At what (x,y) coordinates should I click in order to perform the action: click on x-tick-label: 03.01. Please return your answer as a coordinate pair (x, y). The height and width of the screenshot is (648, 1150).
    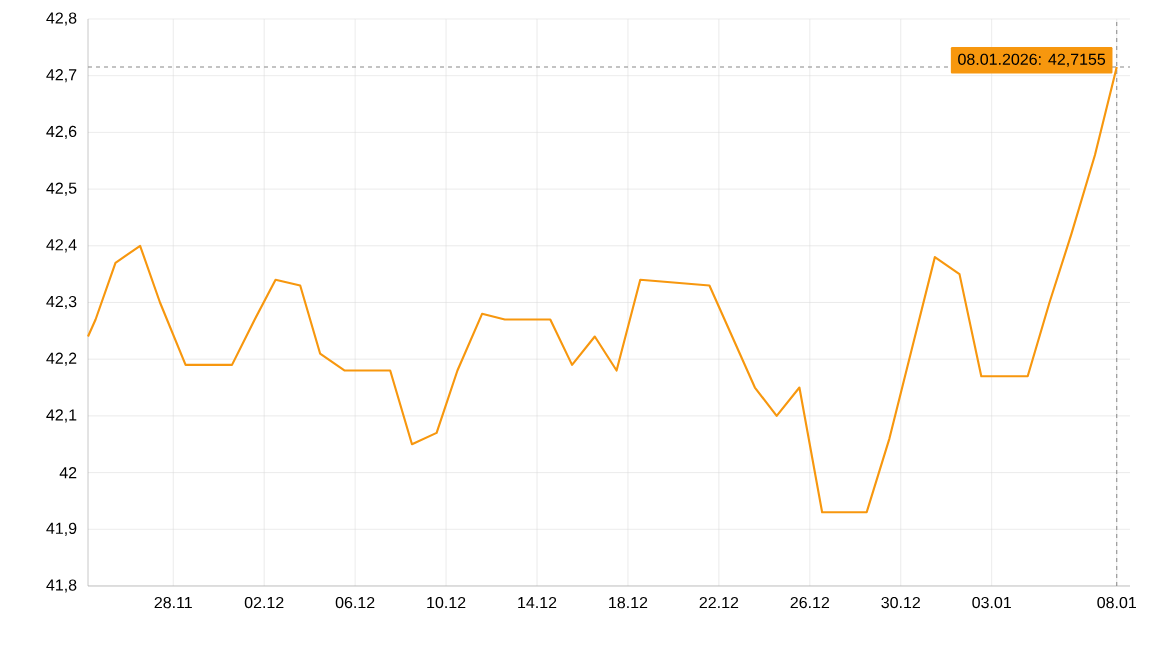
    Looking at the image, I should click on (991, 602).